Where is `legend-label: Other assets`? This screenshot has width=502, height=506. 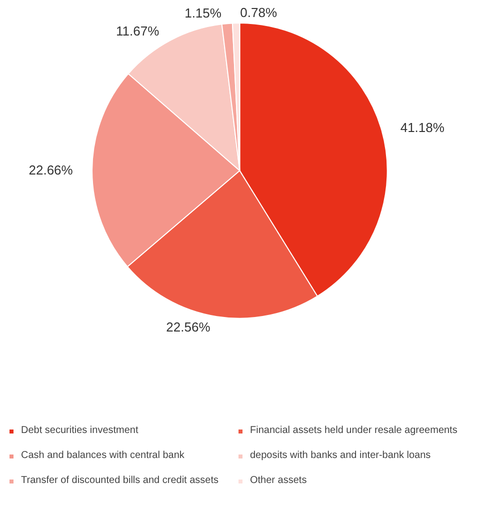 legend-label: Other assets is located at coordinates (279, 480).